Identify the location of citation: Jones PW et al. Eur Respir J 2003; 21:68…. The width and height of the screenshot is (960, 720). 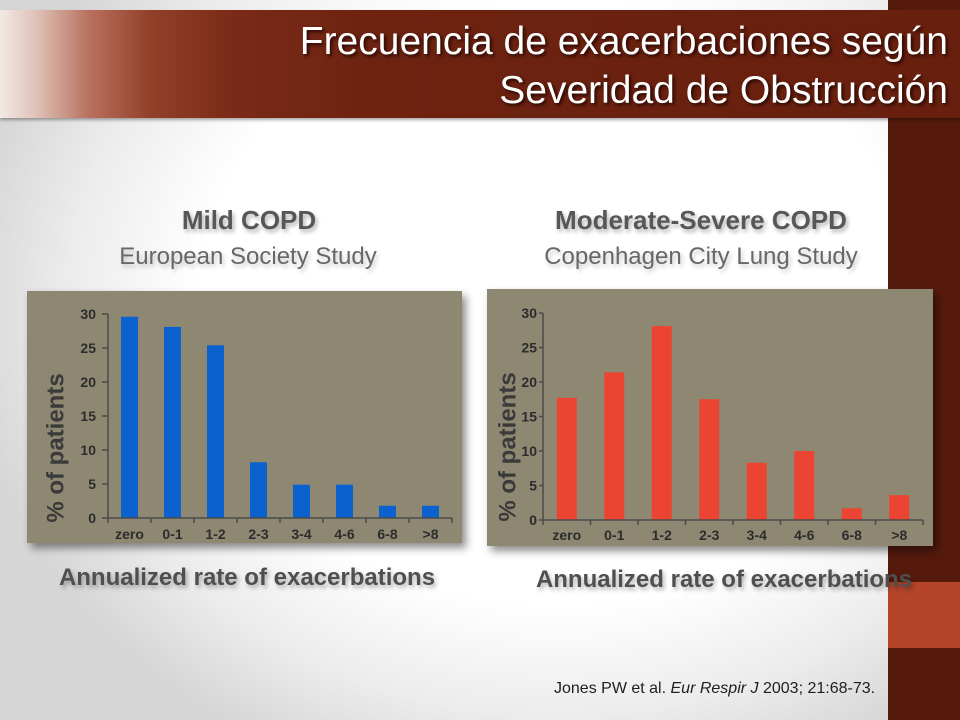
(714, 689).